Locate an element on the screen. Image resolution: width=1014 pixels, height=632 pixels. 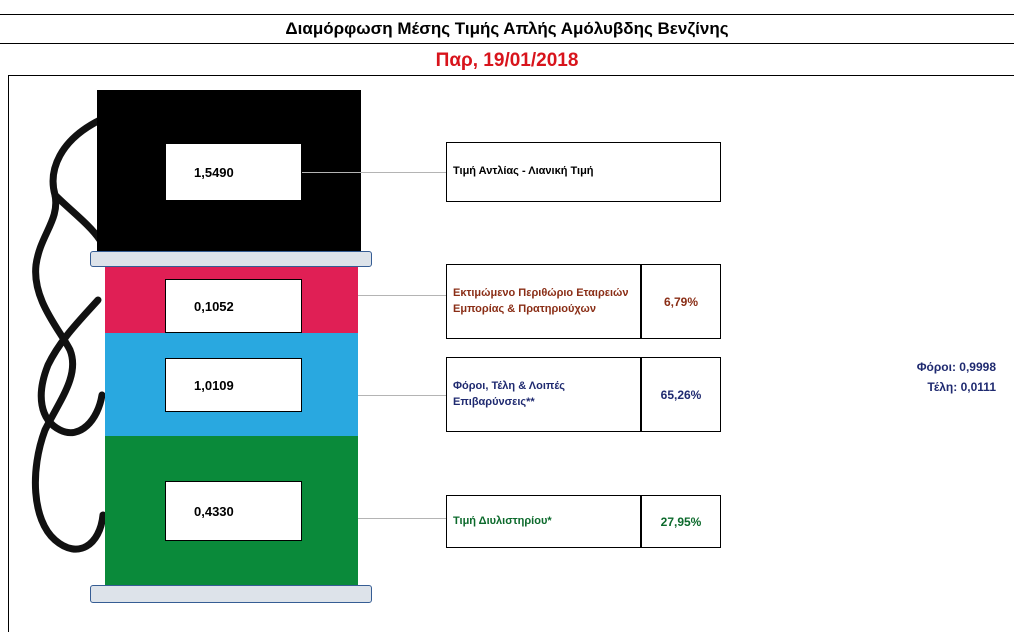
retail-label: Τιμή Αντλίας - Λιανική Τιμή is located at coordinates (583, 172).